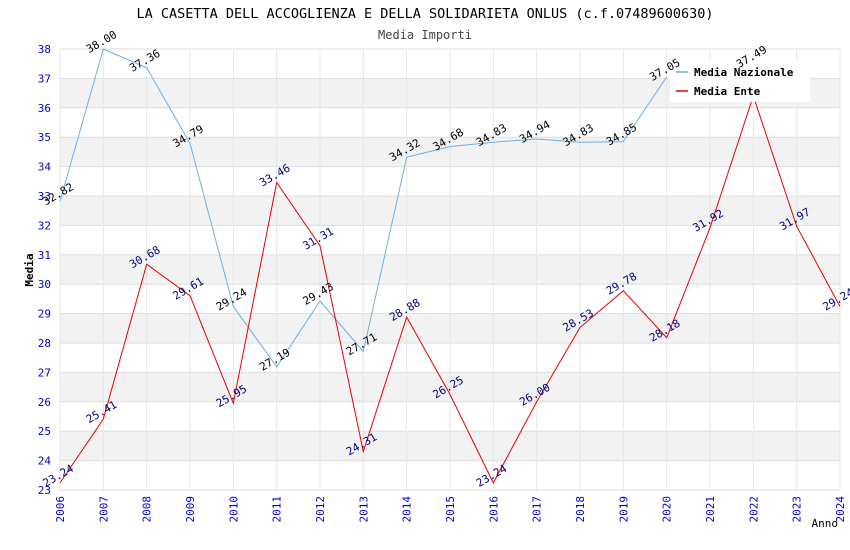 Image resolution: width=850 pixels, height=550 pixels. I want to click on y-tick-label: 38, so click(44, 49).